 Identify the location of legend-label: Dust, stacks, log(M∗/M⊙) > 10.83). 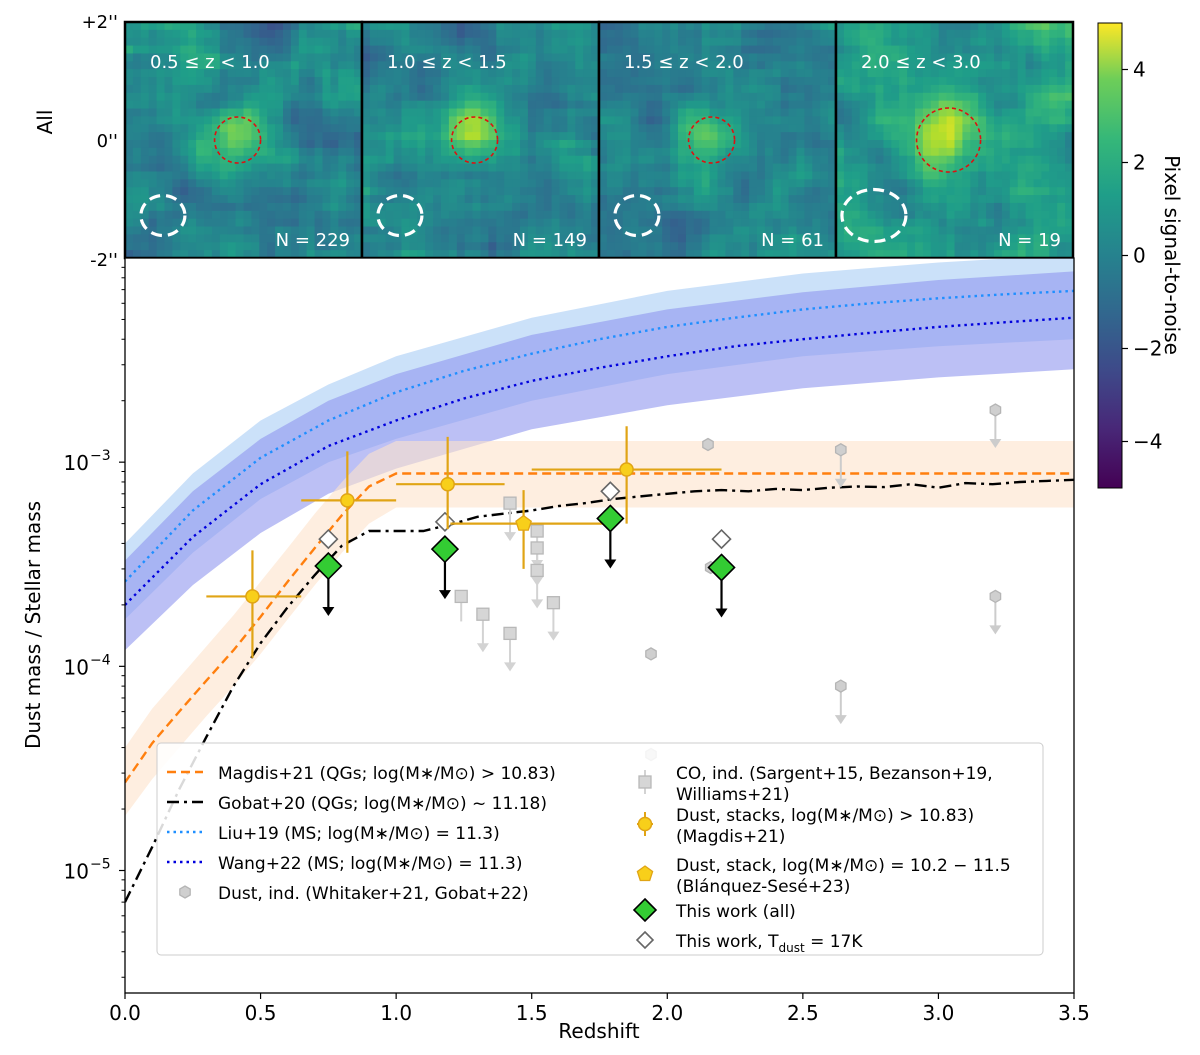
(825, 816).